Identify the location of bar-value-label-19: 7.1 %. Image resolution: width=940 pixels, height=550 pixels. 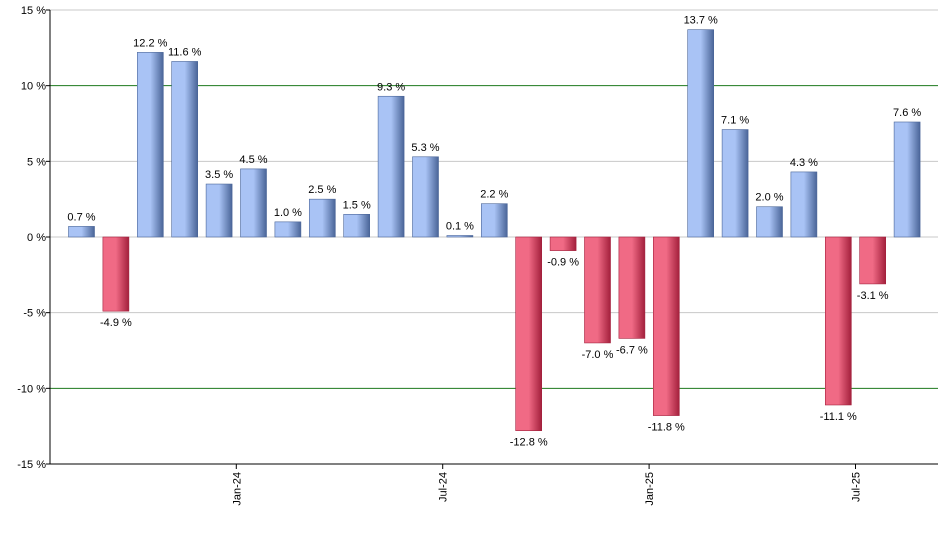
(735, 121).